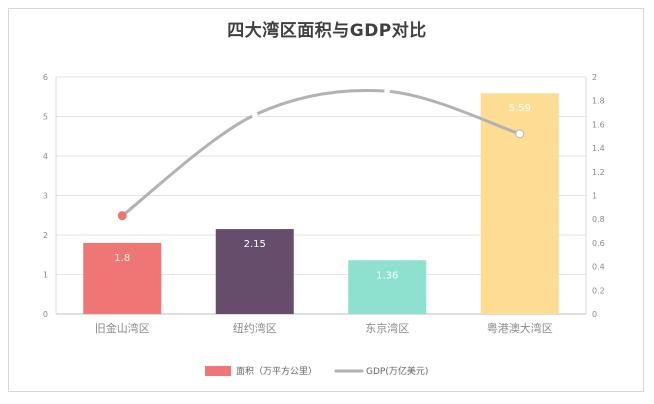  I want to click on y-right-tick-label: 1.6, so click(598, 124).